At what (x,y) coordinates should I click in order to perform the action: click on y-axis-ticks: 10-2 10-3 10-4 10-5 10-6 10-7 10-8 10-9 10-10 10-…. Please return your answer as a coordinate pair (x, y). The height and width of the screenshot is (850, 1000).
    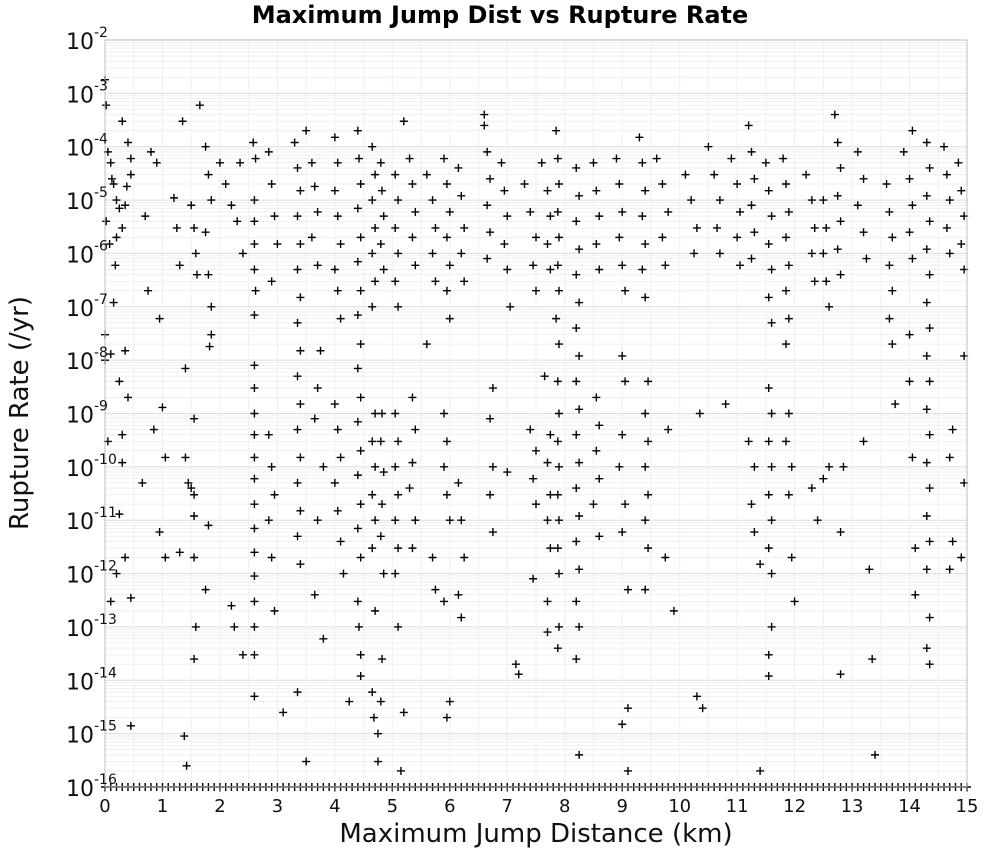
    Looking at the image, I should click on (91, 413).